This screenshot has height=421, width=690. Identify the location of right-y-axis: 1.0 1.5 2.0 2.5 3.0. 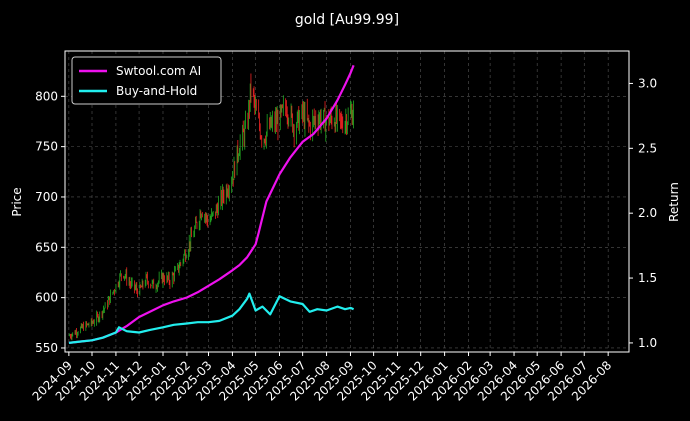
(643, 213).